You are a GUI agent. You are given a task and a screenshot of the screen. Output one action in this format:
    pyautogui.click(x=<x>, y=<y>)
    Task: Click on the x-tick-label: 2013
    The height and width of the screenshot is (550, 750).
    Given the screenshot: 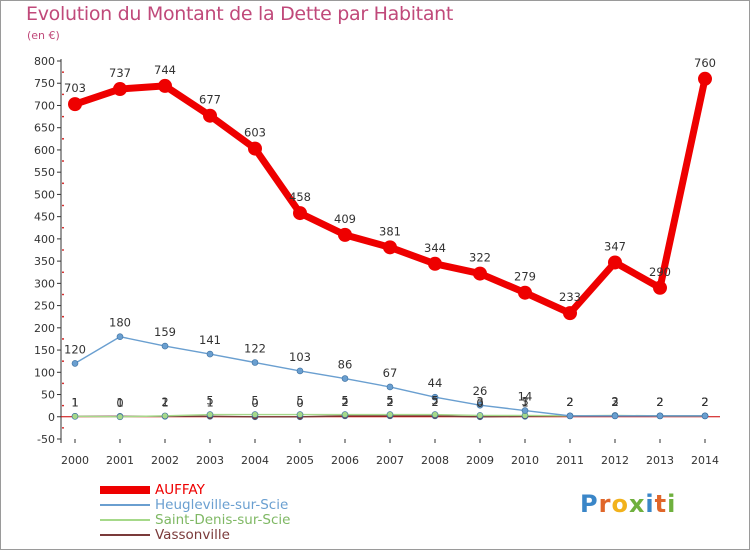 What is the action you would take?
    pyautogui.click(x=660, y=460)
    